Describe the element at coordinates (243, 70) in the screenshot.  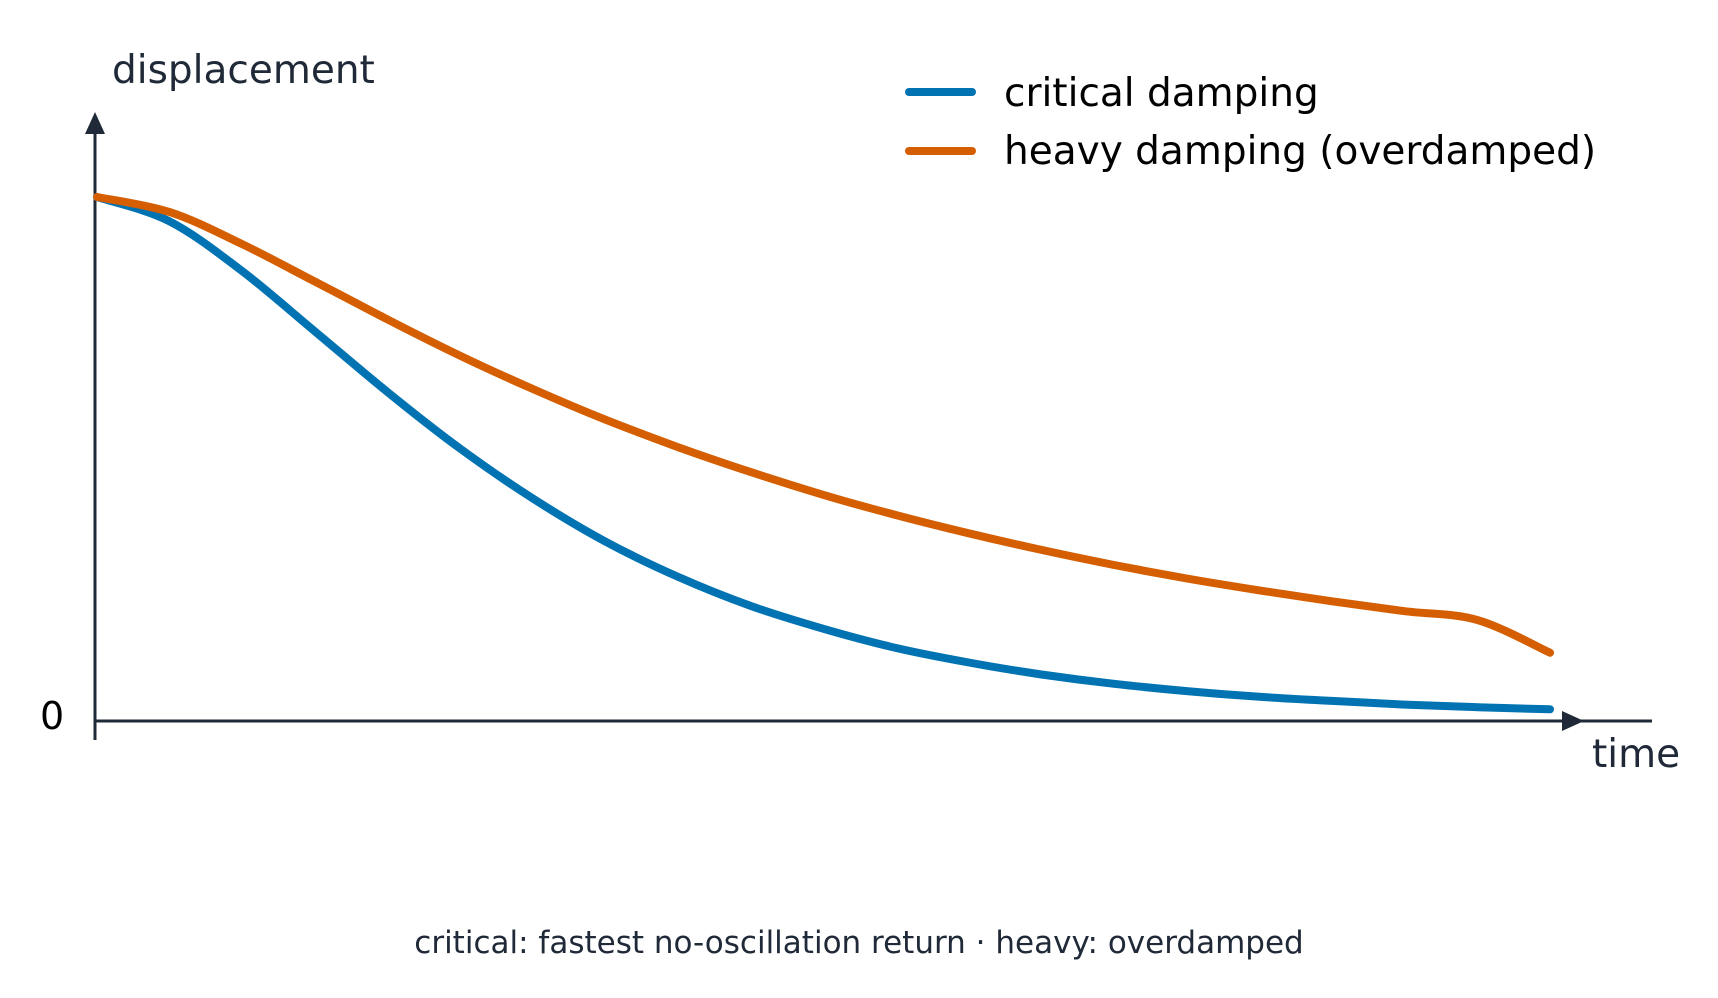
I see `y-axis-label: displacement` at that location.